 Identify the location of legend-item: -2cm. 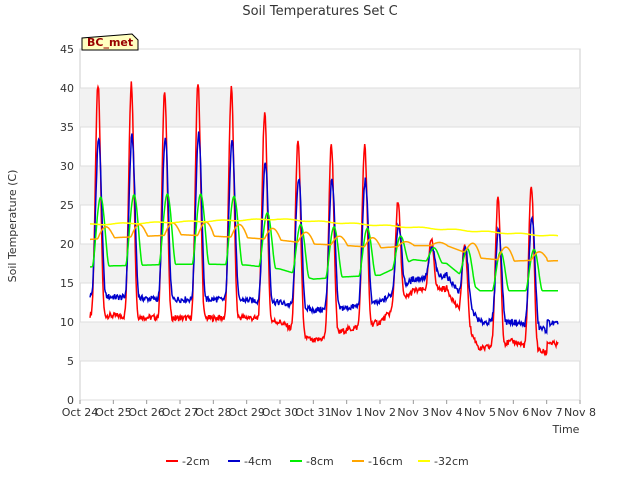
(188, 461).